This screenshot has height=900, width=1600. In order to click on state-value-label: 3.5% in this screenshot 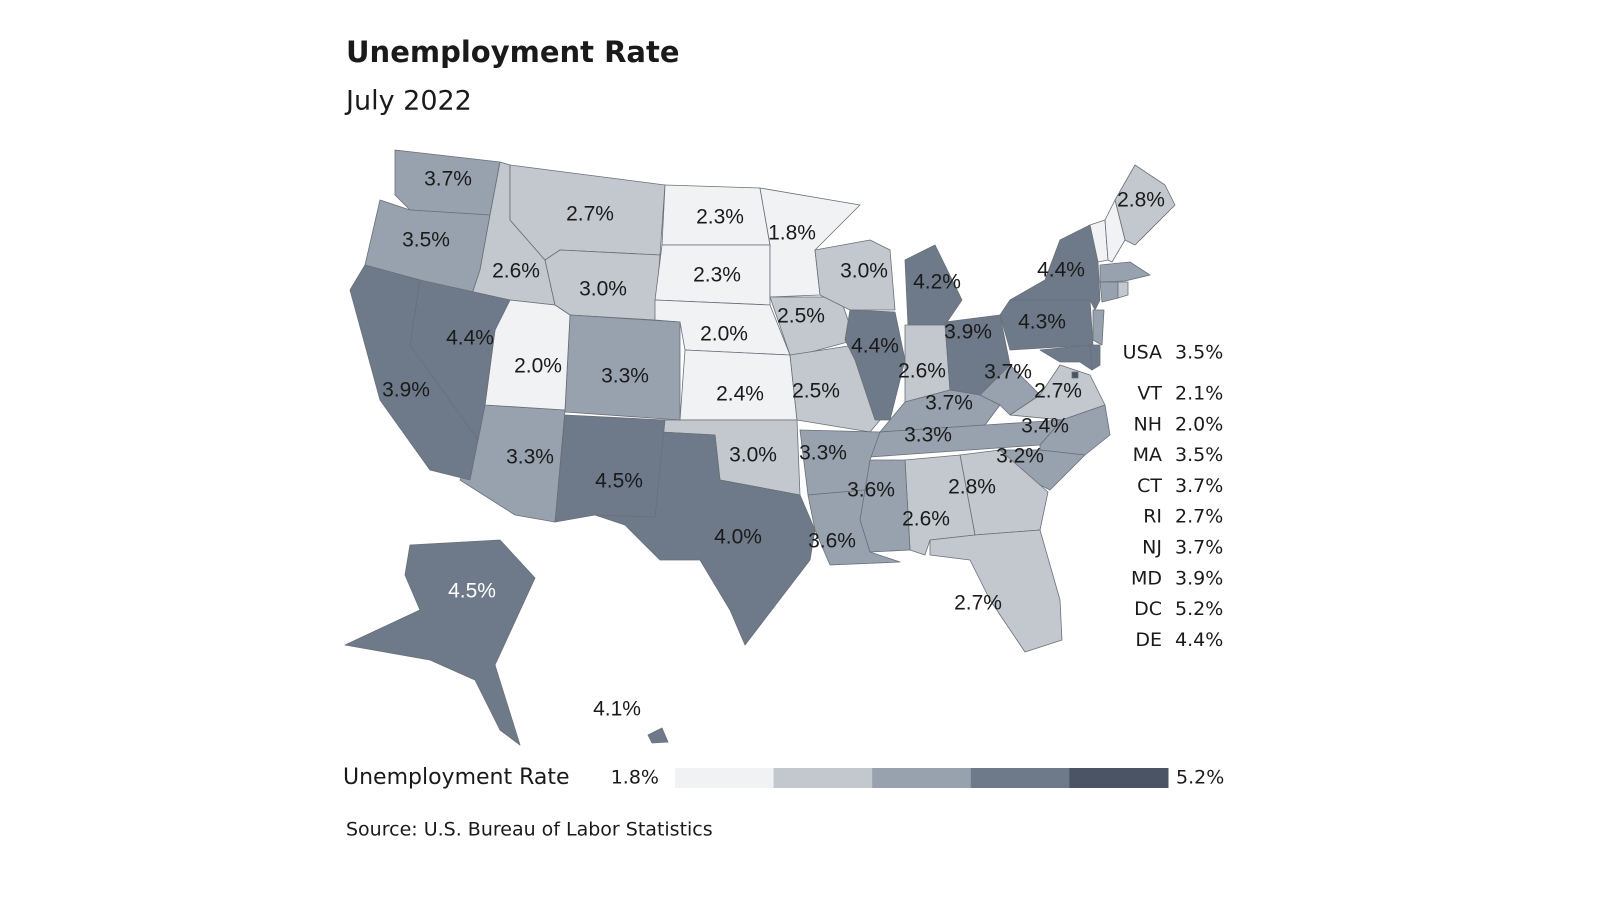, I will do `click(426, 240)`.